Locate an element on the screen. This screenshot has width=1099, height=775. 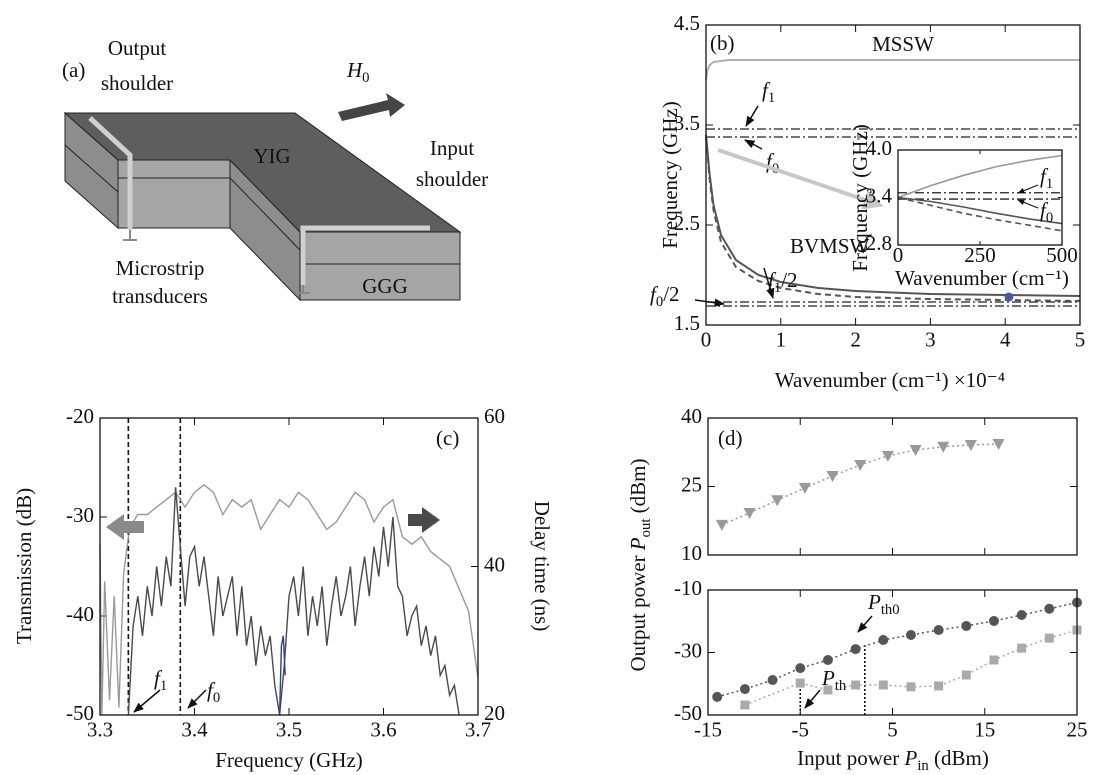
region-label: Microstrip is located at coordinates (160, 268).